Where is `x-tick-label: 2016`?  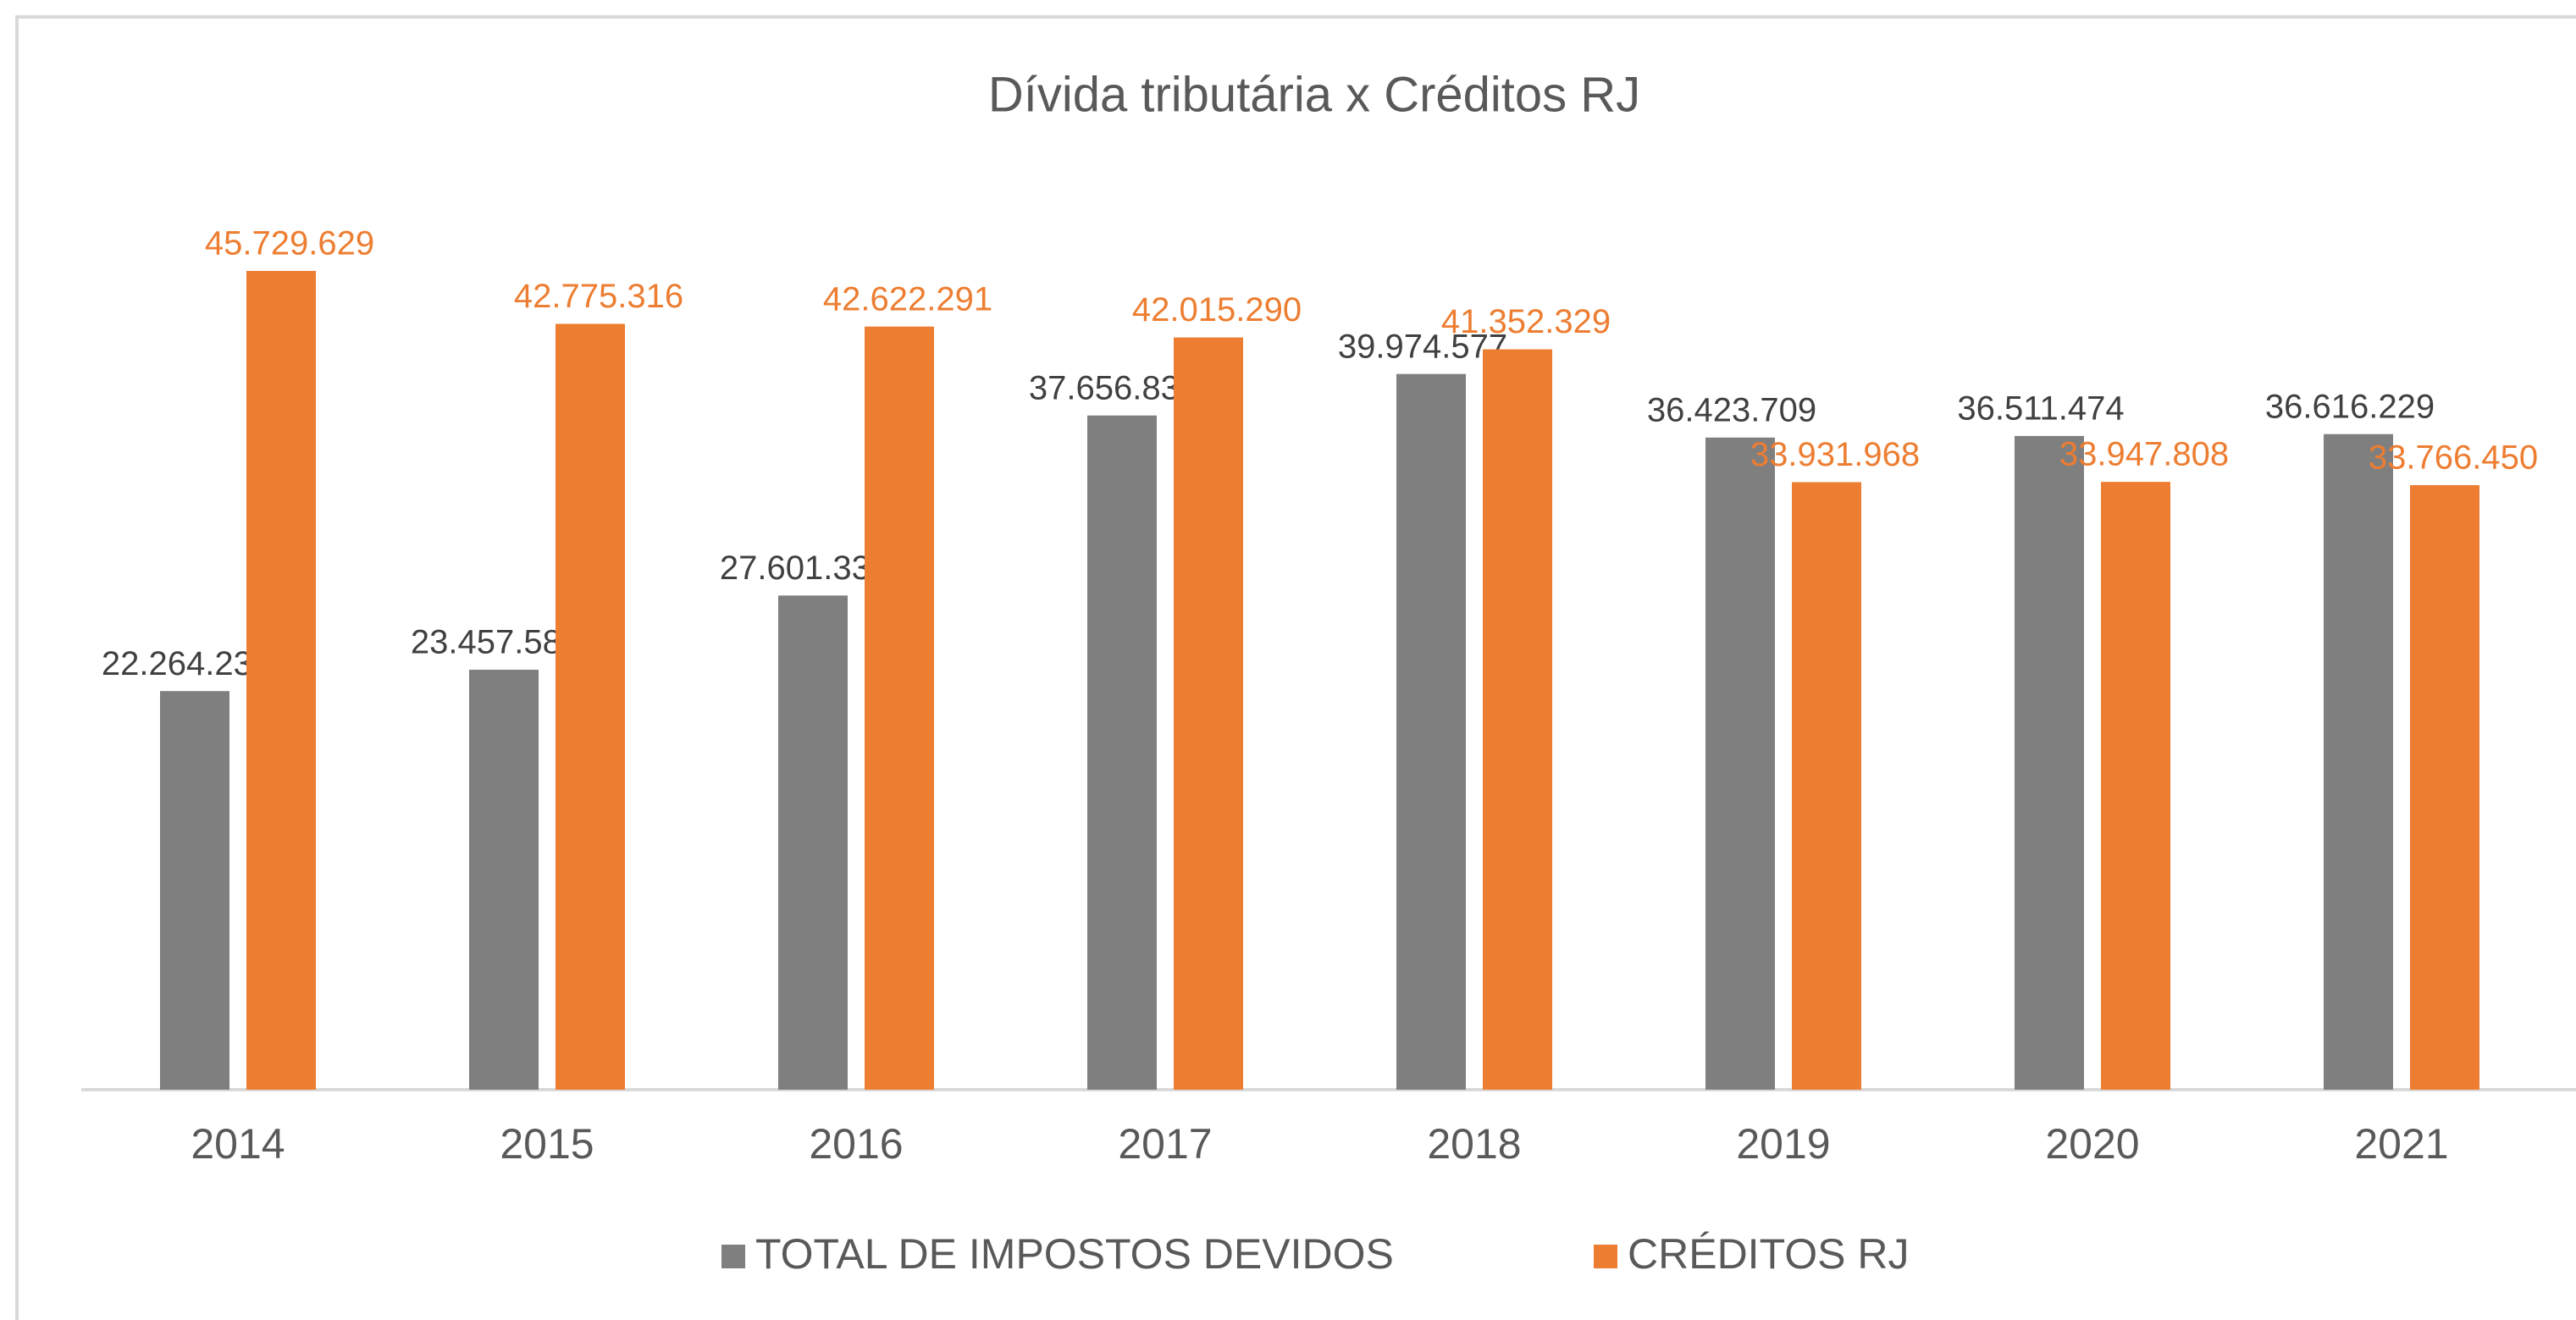 x-tick-label: 2016 is located at coordinates (856, 1144).